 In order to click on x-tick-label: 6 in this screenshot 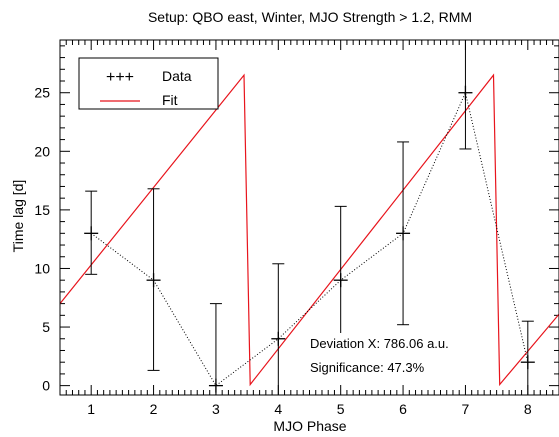, I will do `click(403, 409)`.